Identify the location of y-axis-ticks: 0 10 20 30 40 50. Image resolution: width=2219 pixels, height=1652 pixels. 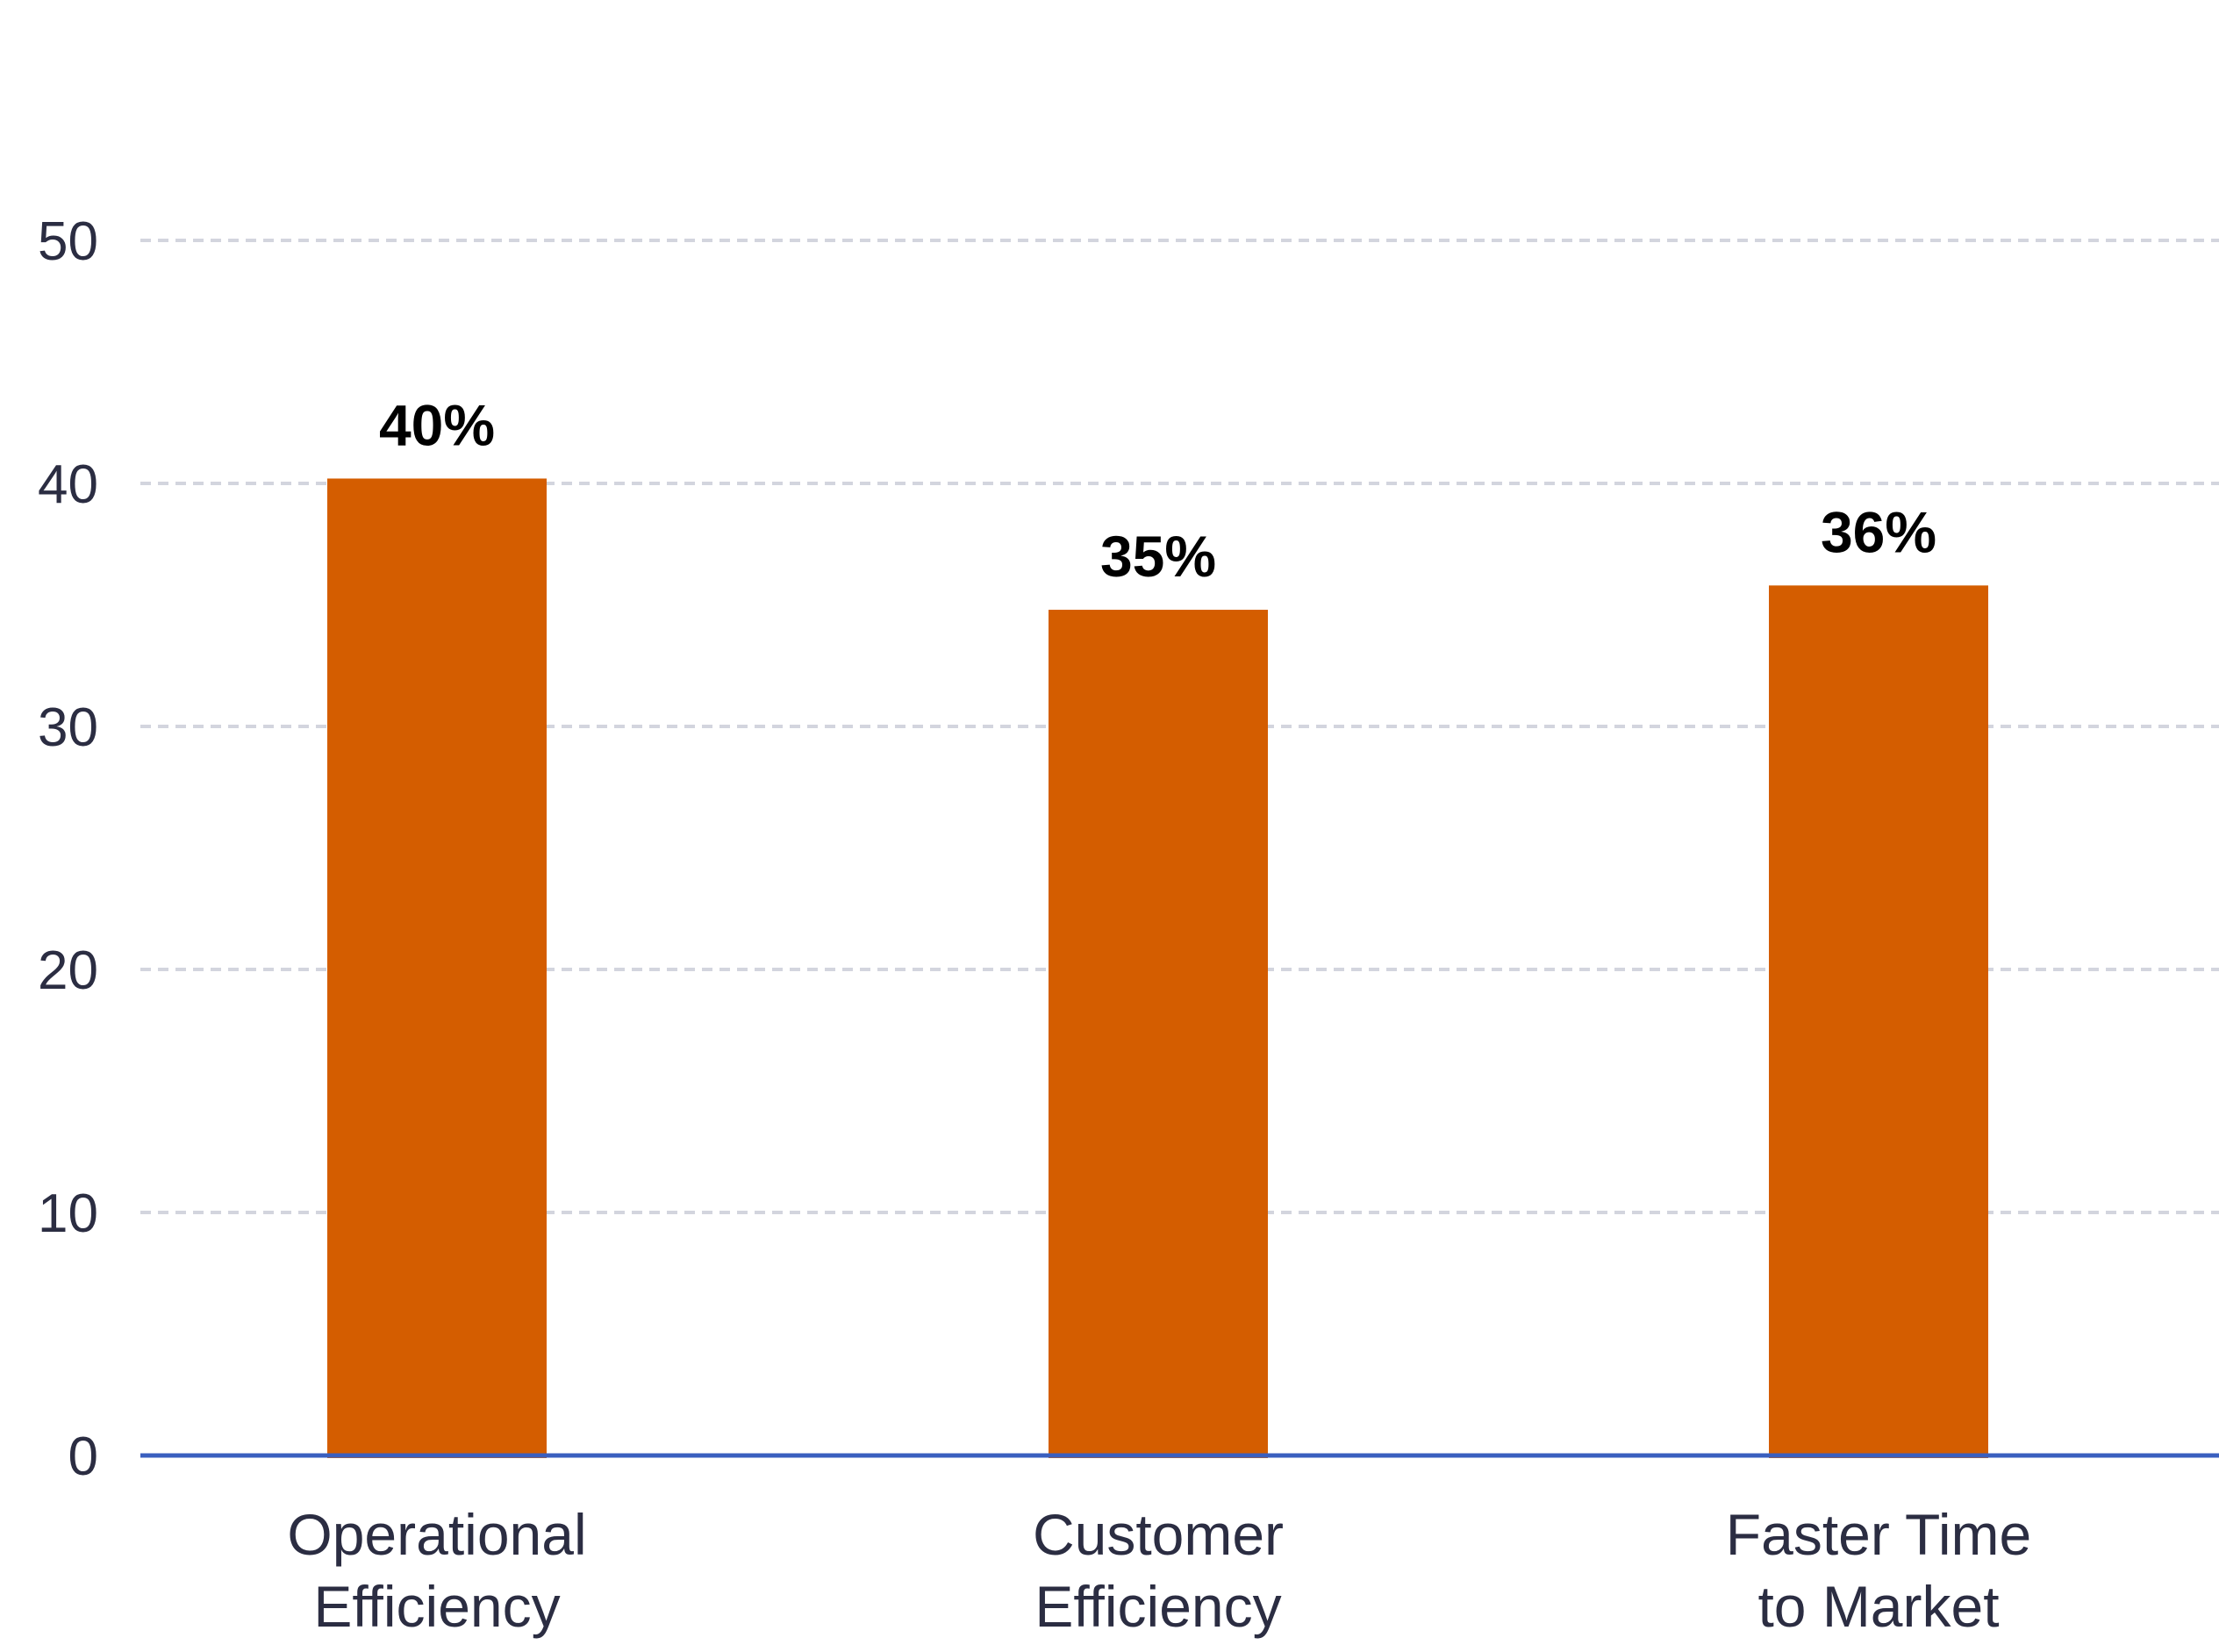
(68, 849).